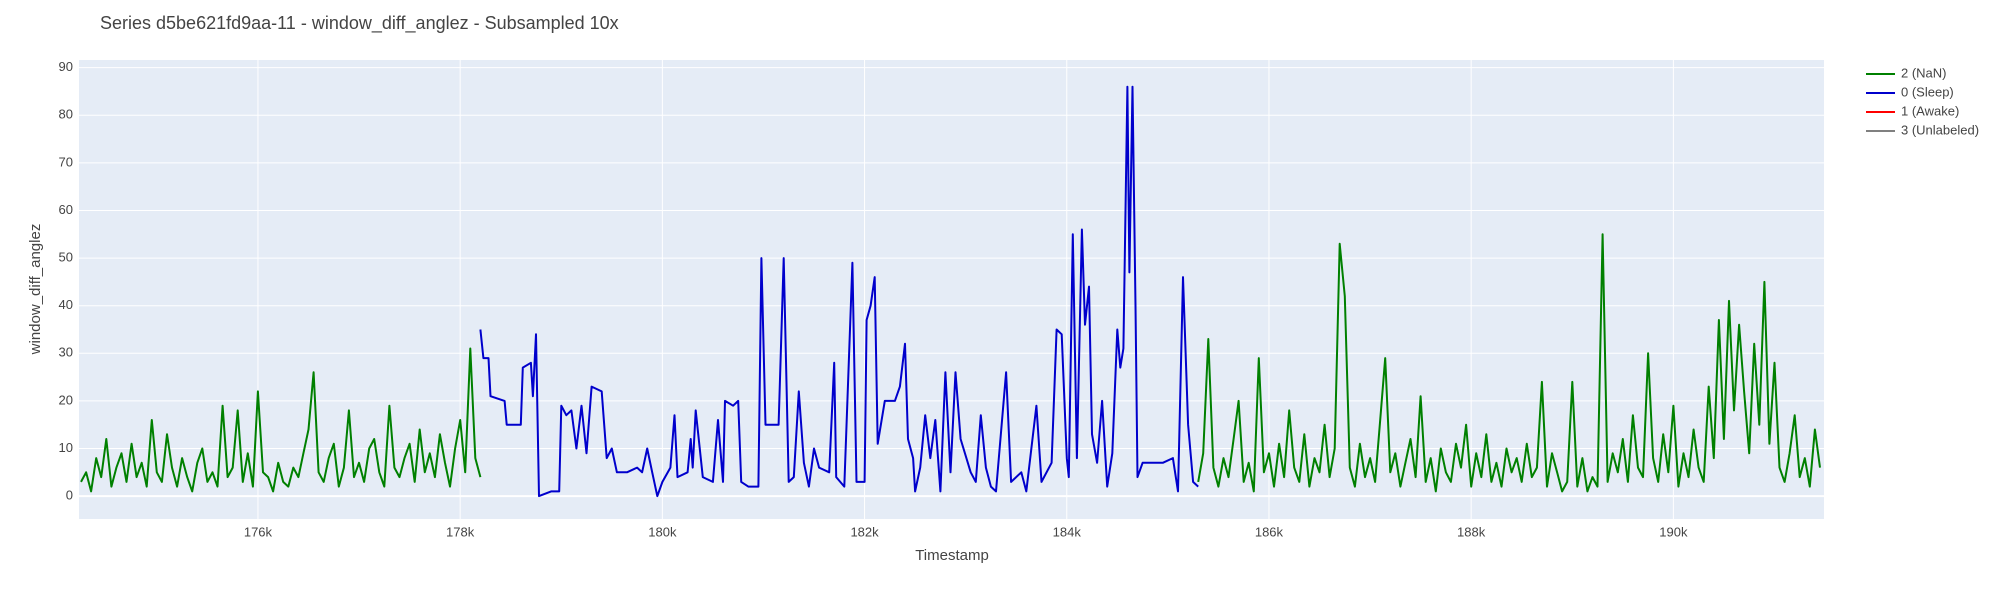 Image resolution: width=2000 pixels, height=600 pixels. Describe the element at coordinates (66, 352) in the screenshot. I see `y-tick-label: 30` at that location.